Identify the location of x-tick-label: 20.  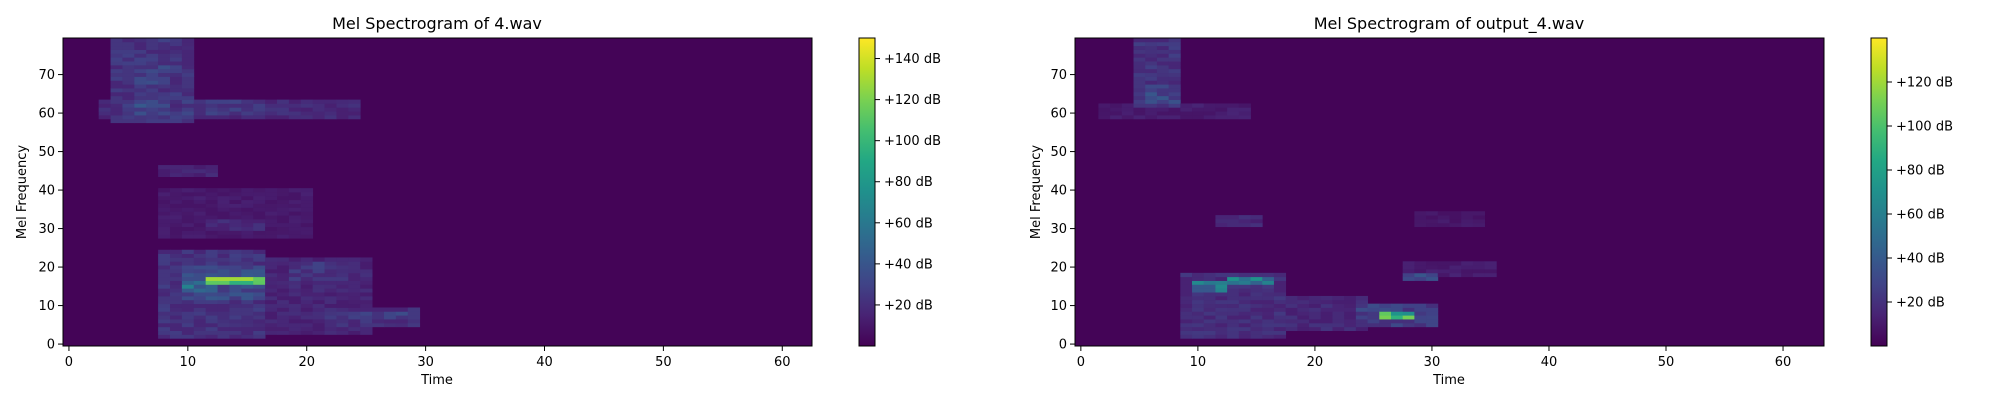
(1315, 362).